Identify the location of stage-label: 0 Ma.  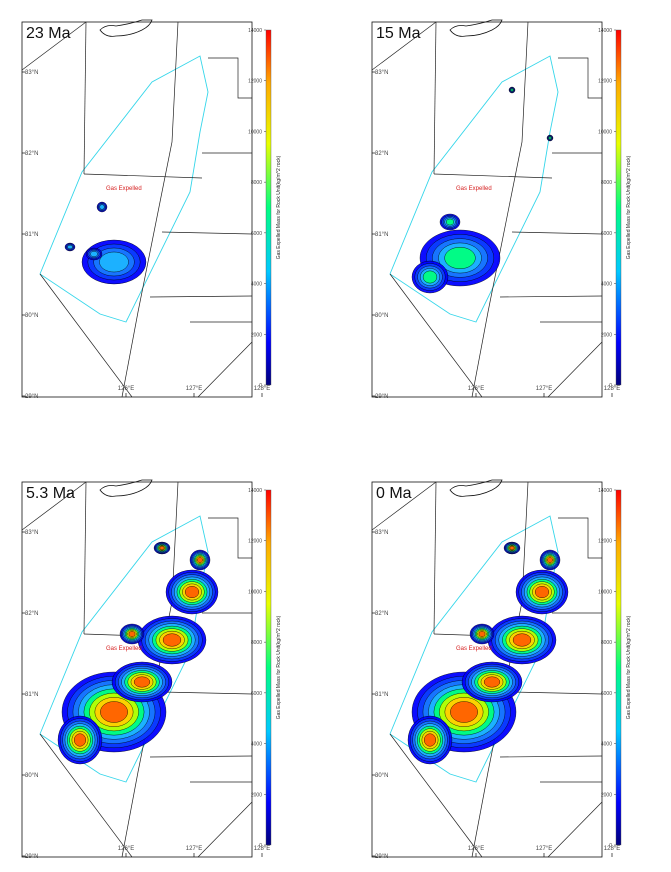
(394, 493).